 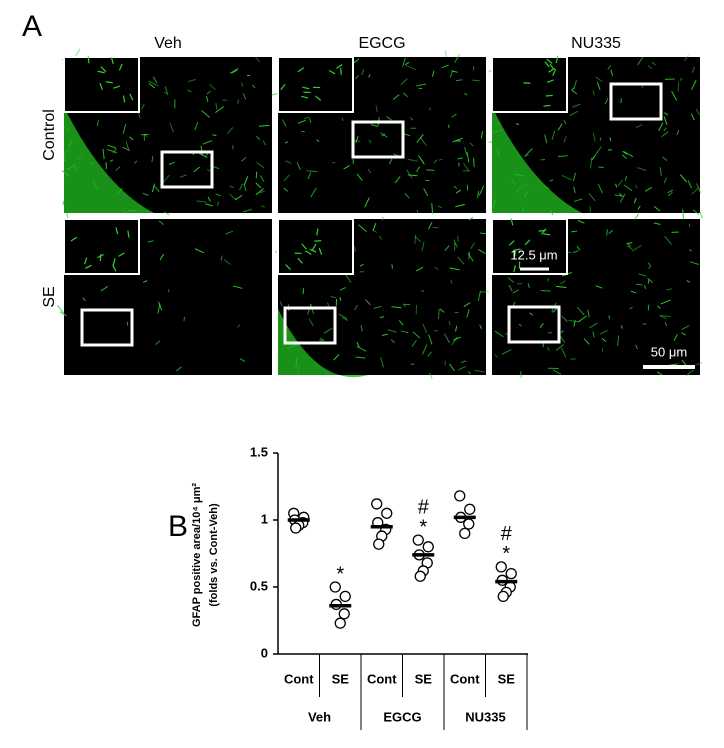 I want to click on row-label: Control, so click(x=49, y=135).